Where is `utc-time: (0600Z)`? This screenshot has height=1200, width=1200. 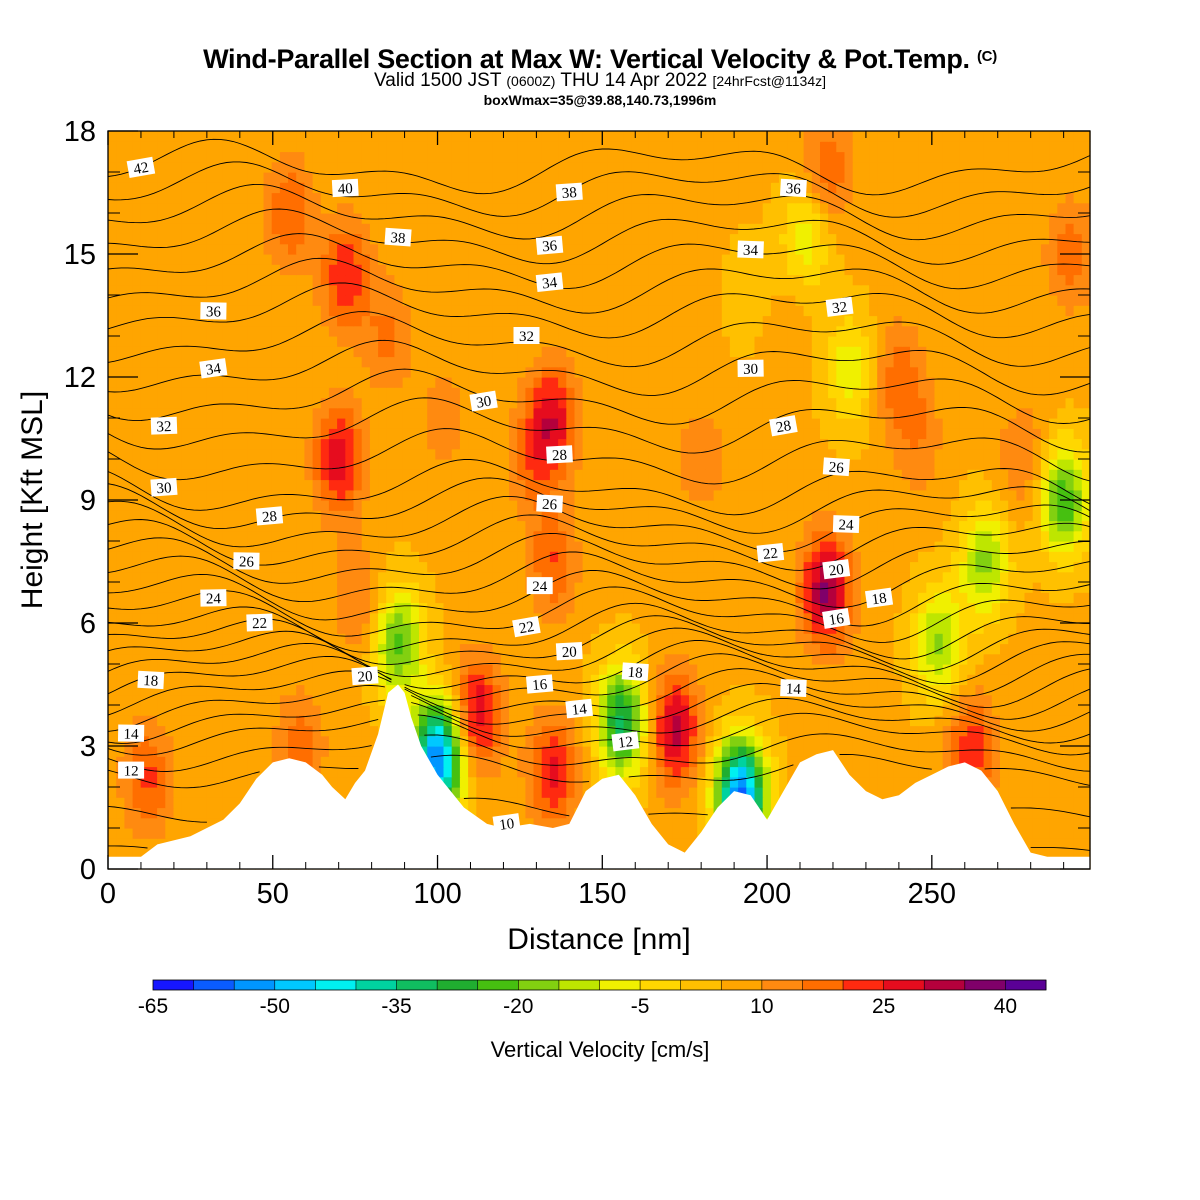
utc-time: (0600Z) is located at coordinates (531, 81).